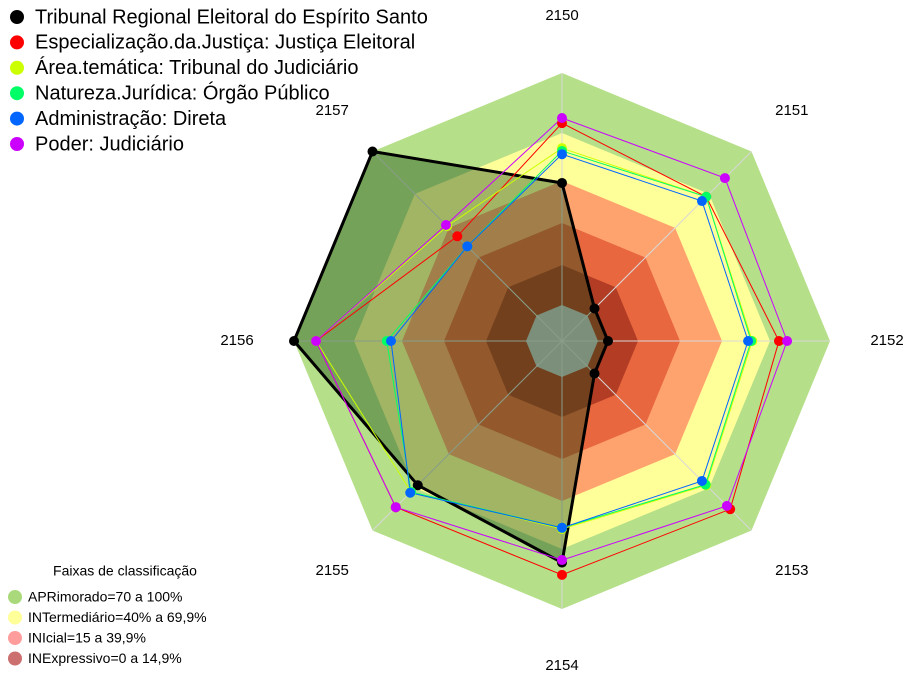 Image resolution: width=905 pixels, height=675 pixels. I want to click on axis-label: 2155, so click(332, 570).